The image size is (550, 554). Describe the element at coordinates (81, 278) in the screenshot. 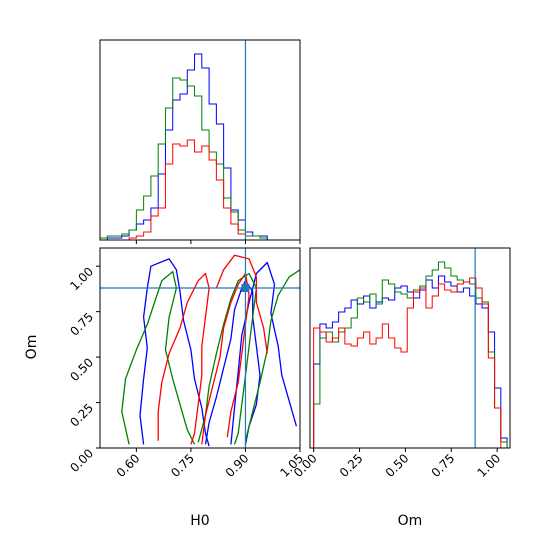

I see `contour-y-tick-label: 1.00` at that location.